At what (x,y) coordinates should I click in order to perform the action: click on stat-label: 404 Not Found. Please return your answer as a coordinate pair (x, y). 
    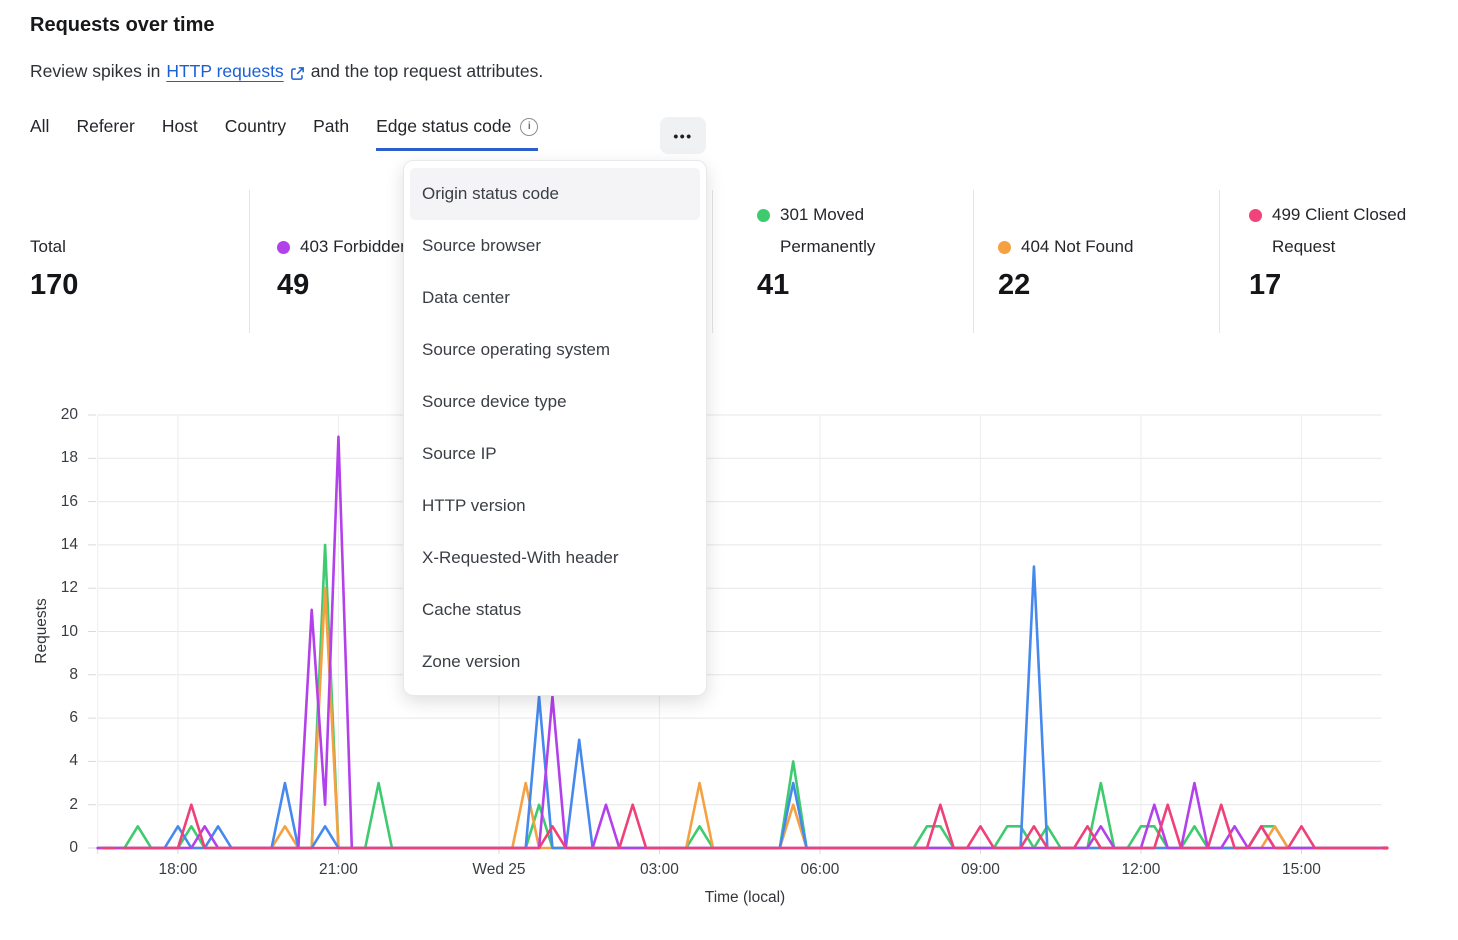
    Looking at the image, I should click on (1077, 246).